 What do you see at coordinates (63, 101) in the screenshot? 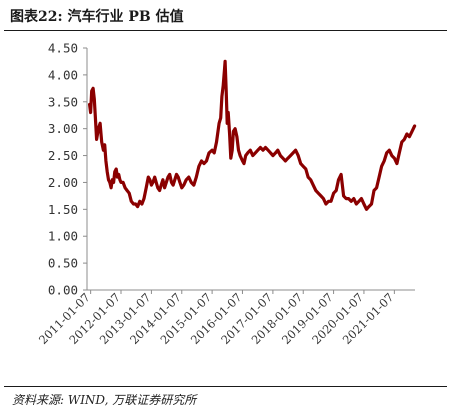
I see `y-tick-label: 3.50` at bounding box center [63, 101].